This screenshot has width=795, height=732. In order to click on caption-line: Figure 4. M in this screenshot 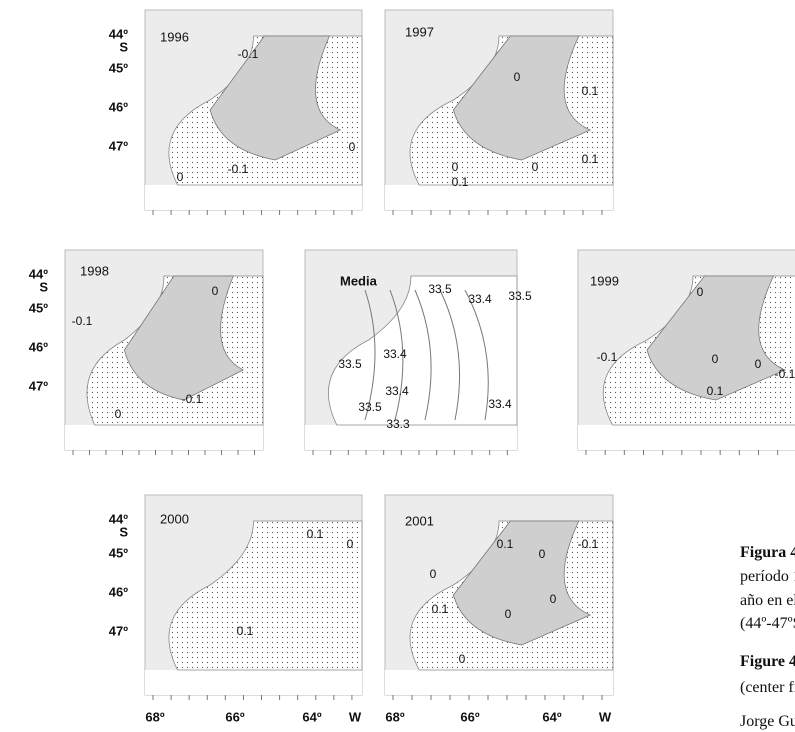, I will do `click(767, 661)`.